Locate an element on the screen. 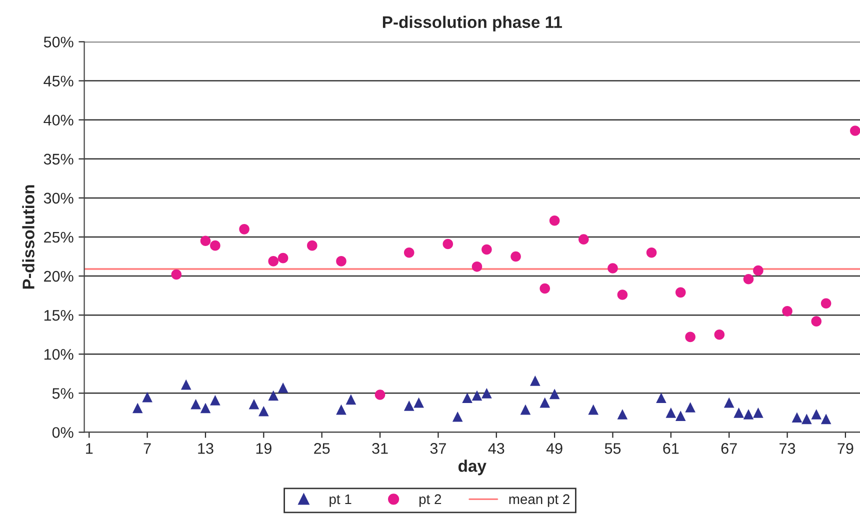 The height and width of the screenshot is (522, 860). y-tick-label: 20% is located at coordinates (59, 276).